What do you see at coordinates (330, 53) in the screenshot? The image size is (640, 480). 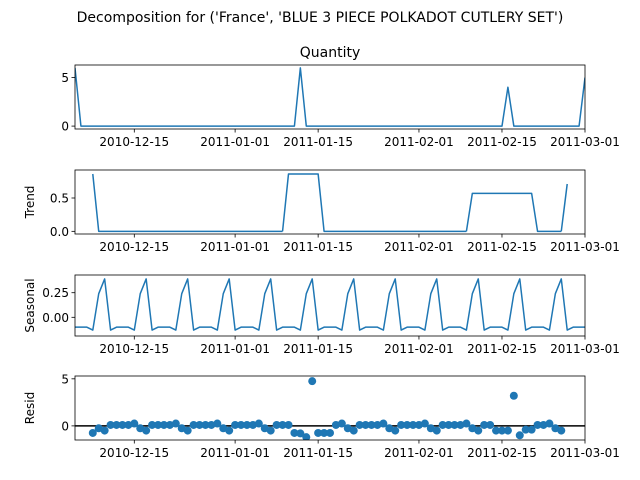 I see `subplot-title: Quantity` at bounding box center [330, 53].